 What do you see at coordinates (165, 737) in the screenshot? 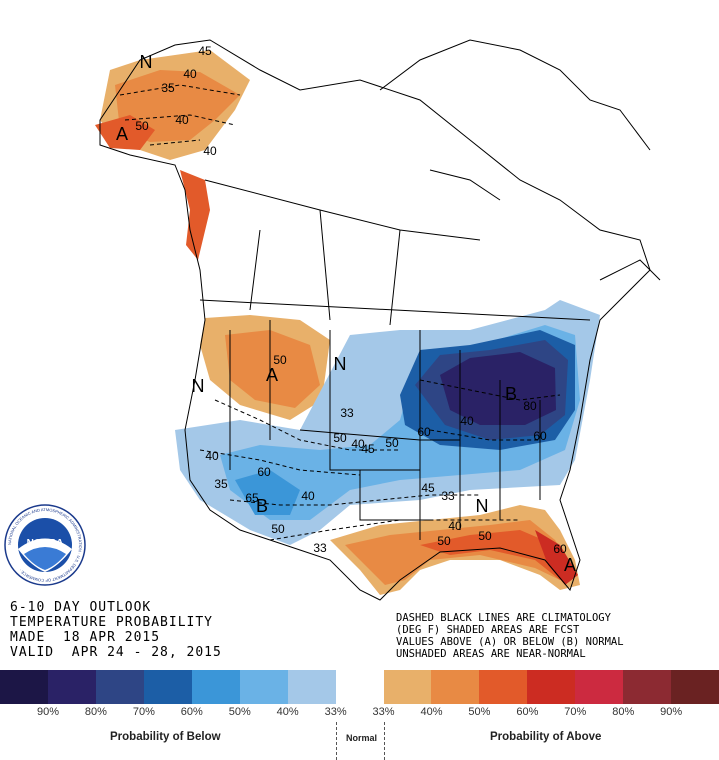
I see `legend-caption-below: Probability of Below` at bounding box center [165, 737].